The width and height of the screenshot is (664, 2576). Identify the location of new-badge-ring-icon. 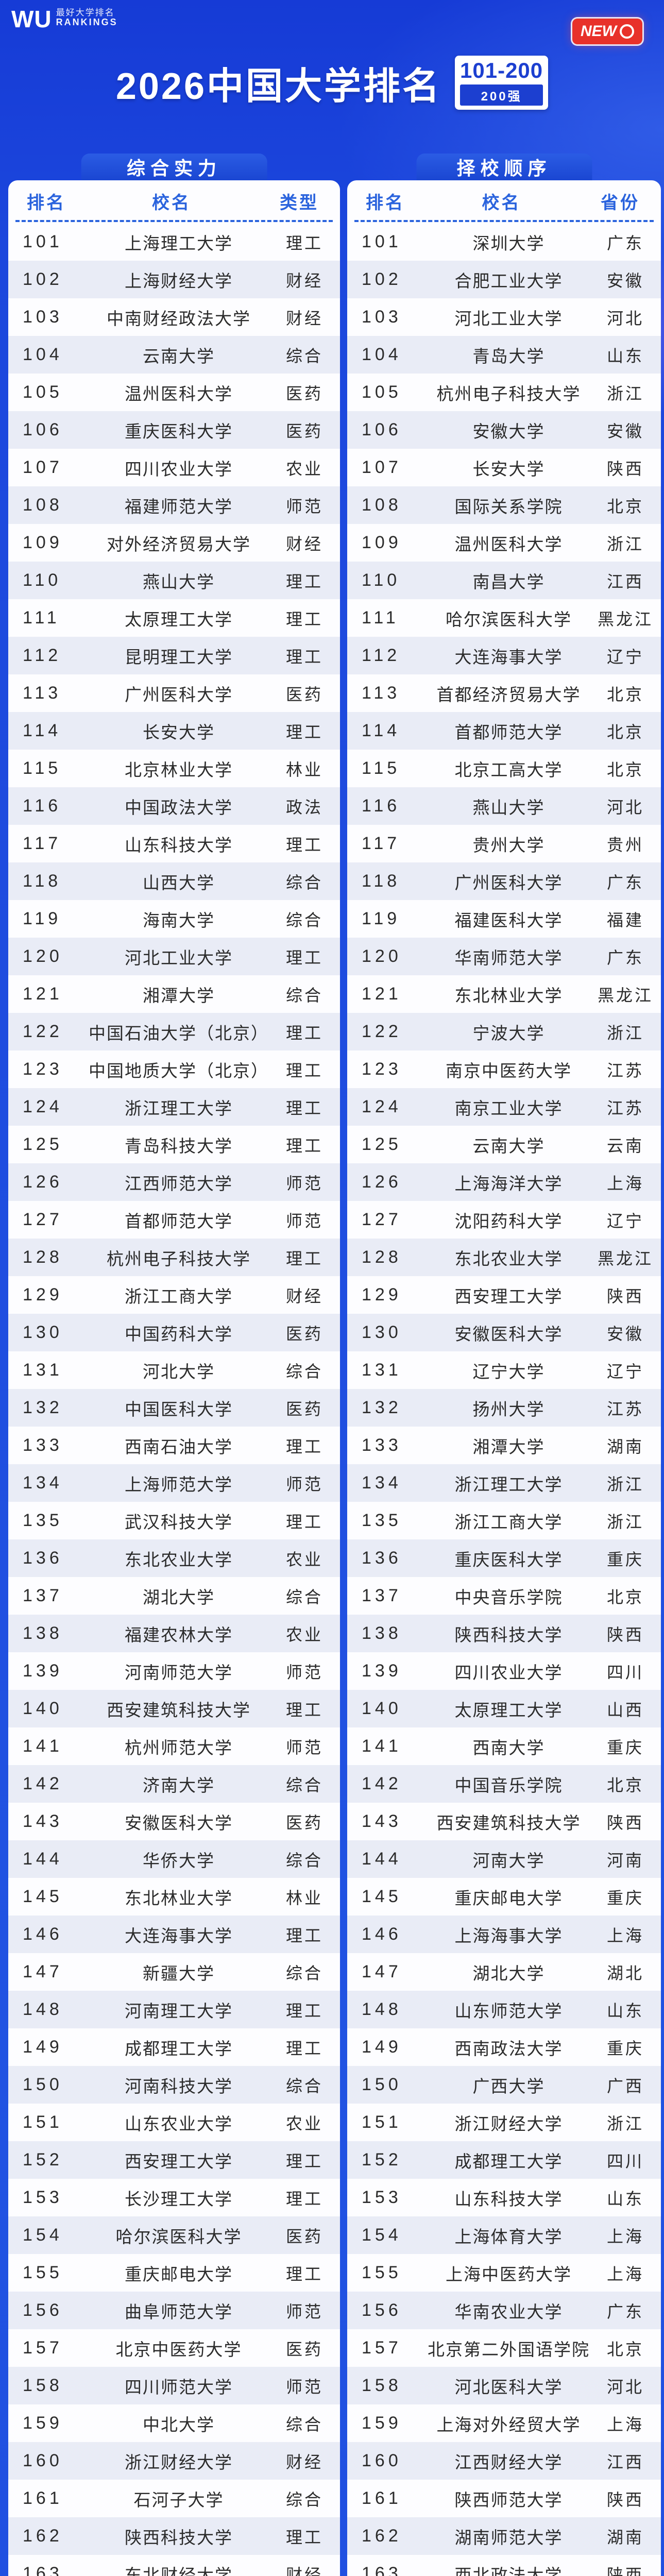
(627, 31).